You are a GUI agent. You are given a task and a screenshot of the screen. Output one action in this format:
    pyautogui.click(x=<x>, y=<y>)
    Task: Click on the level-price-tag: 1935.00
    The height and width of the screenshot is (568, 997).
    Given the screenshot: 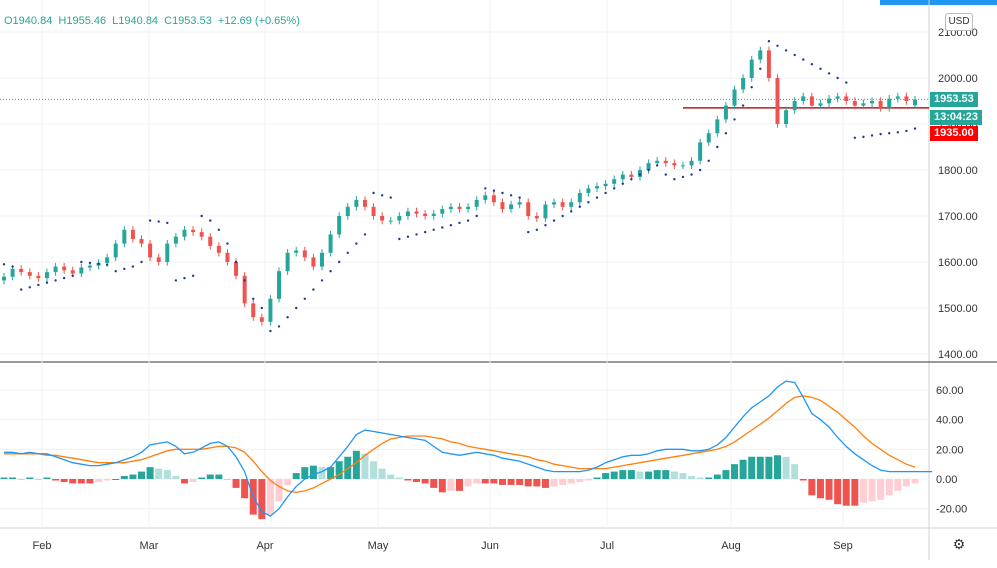 What is the action you would take?
    pyautogui.click(x=954, y=133)
    